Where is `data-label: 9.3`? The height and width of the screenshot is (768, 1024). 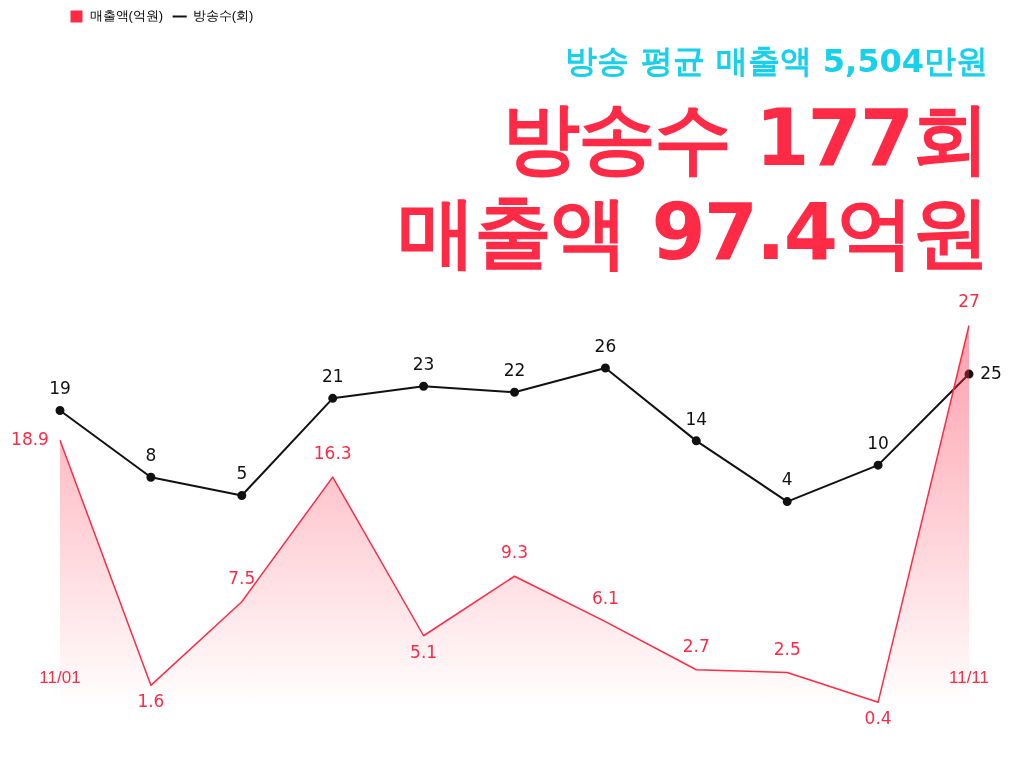
data-label: 9.3 is located at coordinates (514, 552).